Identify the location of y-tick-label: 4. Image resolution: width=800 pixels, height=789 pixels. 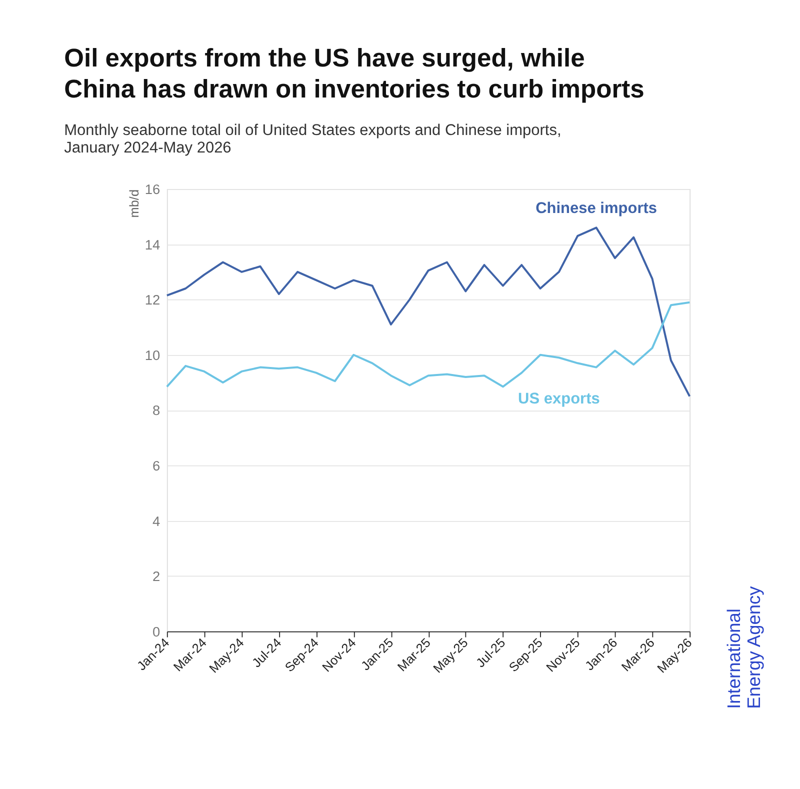
(156, 521).